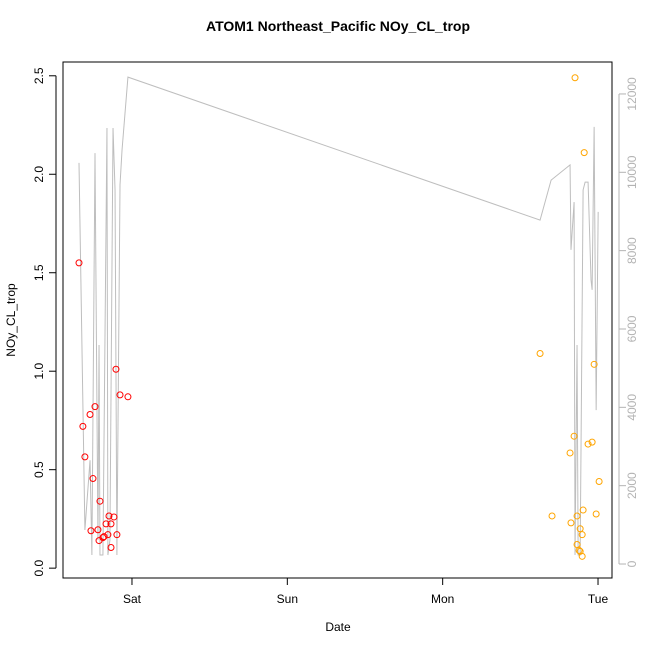 The width and height of the screenshot is (650, 650). Describe the element at coordinates (598, 599) in the screenshot. I see `x-tick-label: Tue` at that location.